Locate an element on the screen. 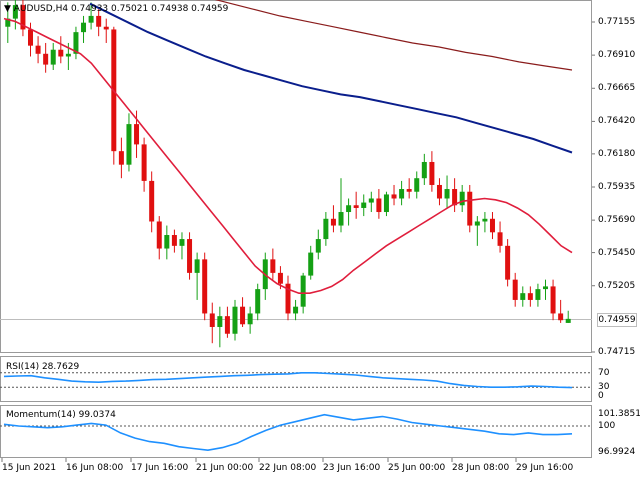  momentum-tick-label: 96.9924 is located at coordinates (617, 452).